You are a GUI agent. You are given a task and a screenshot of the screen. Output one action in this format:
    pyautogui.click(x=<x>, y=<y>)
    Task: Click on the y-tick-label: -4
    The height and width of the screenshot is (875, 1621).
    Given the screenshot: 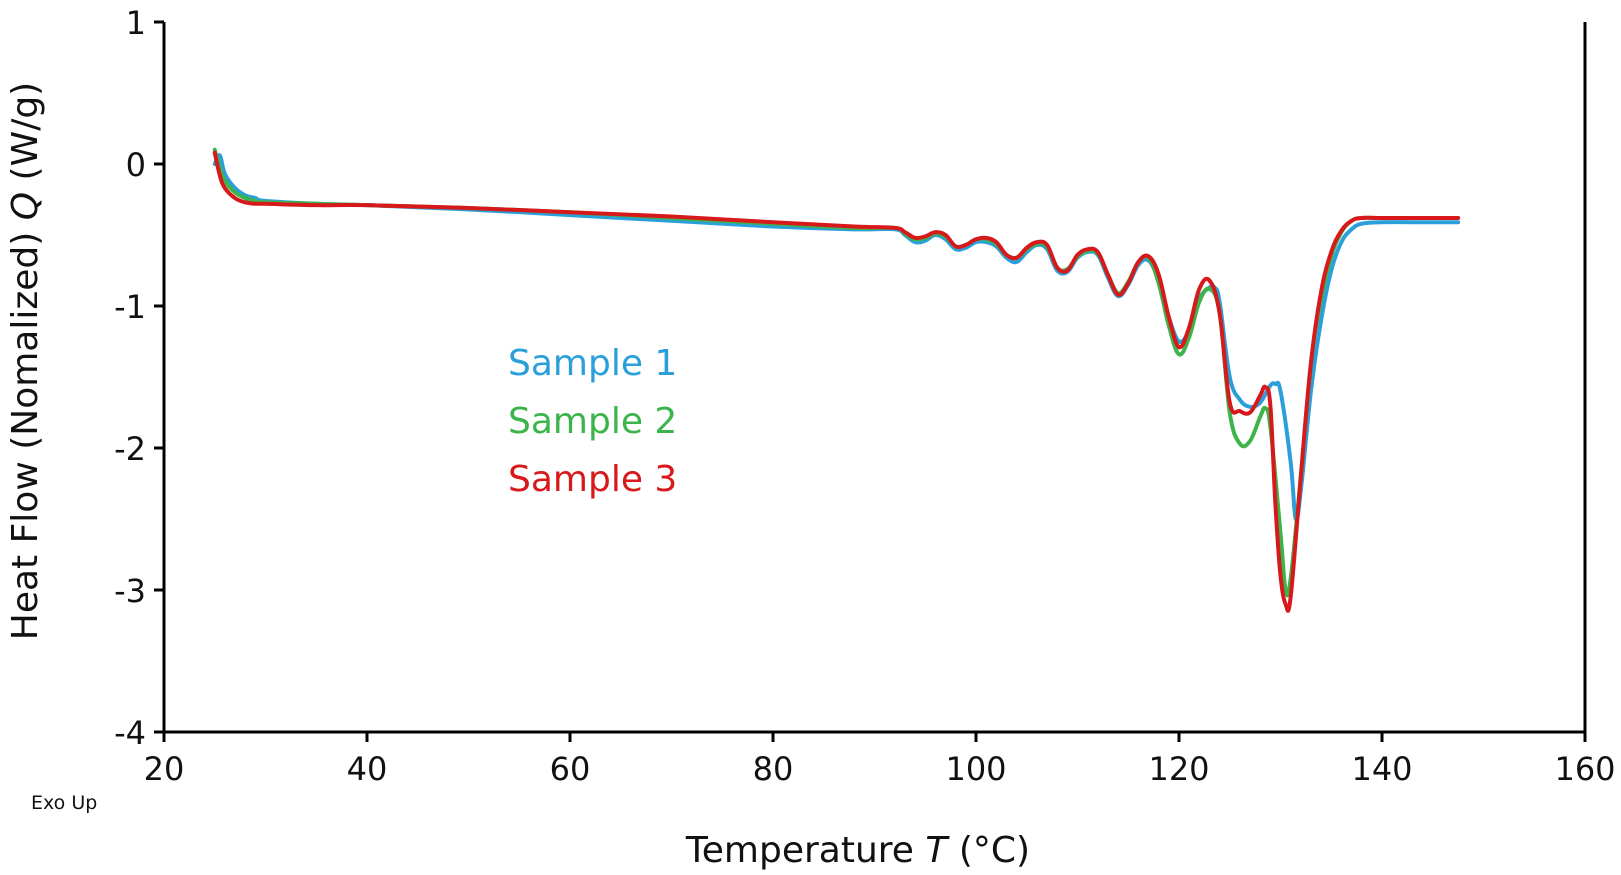 What is the action you would take?
    pyautogui.click(x=130, y=733)
    